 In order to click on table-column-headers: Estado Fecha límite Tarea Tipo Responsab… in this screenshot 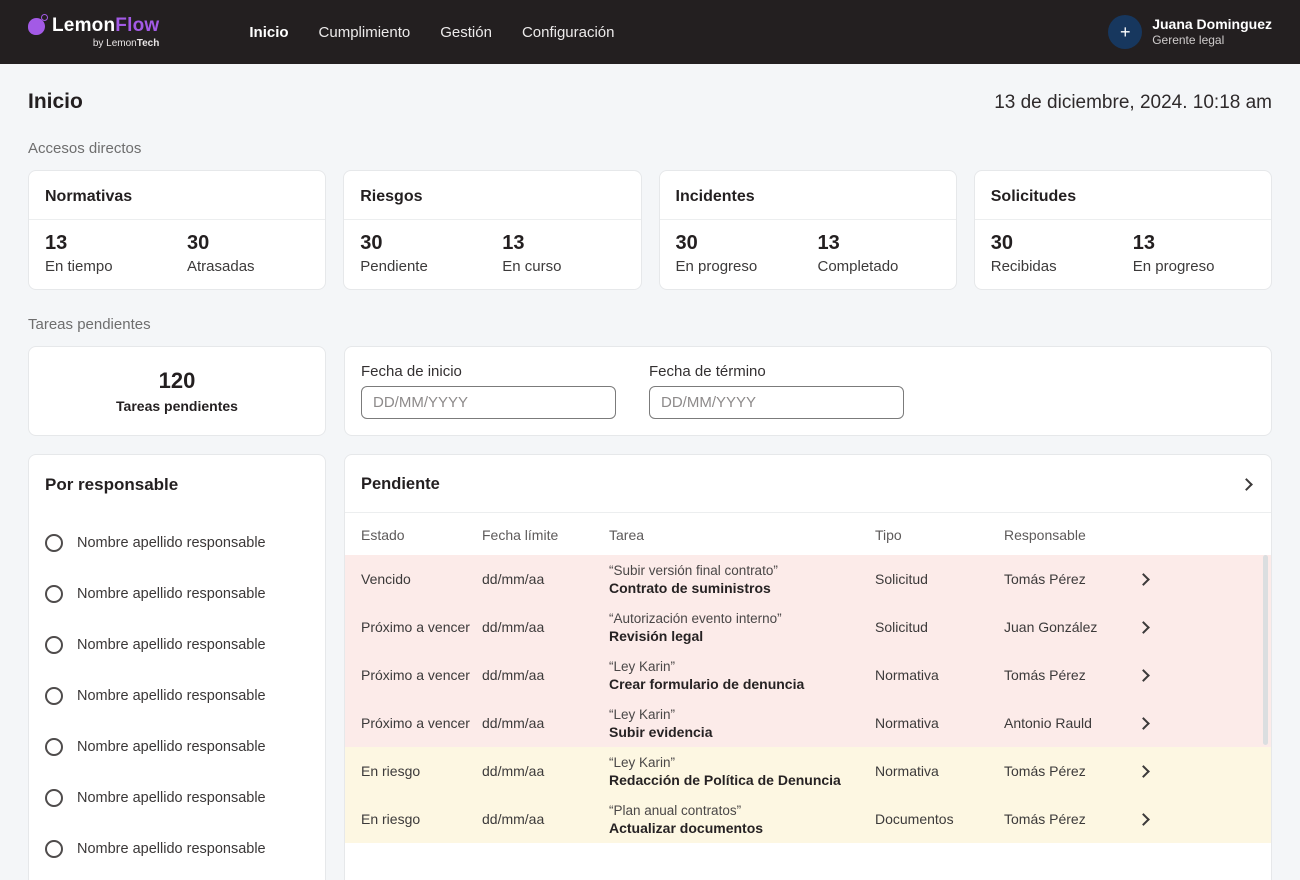, I will do `click(723, 535)`.